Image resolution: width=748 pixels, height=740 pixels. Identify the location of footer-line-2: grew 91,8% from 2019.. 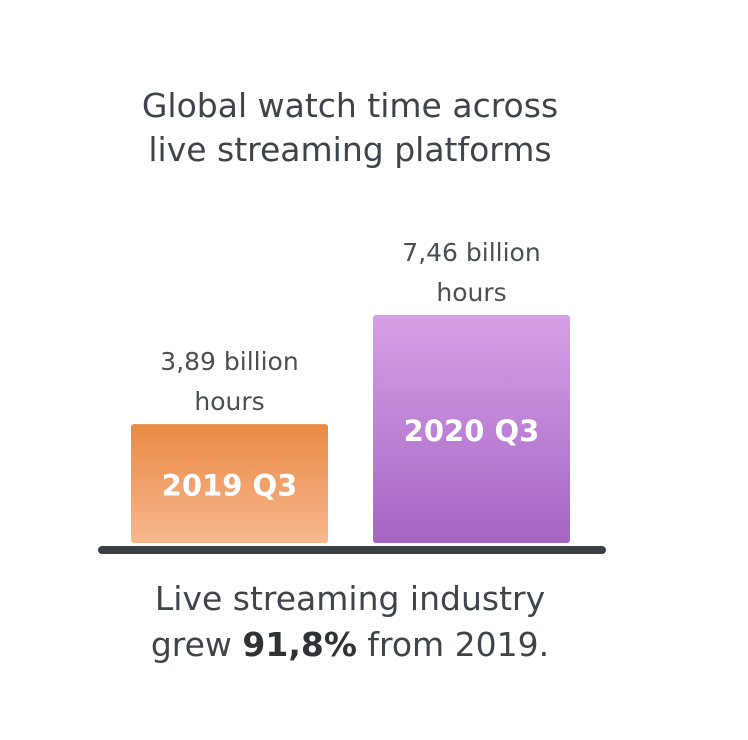
(350, 645).